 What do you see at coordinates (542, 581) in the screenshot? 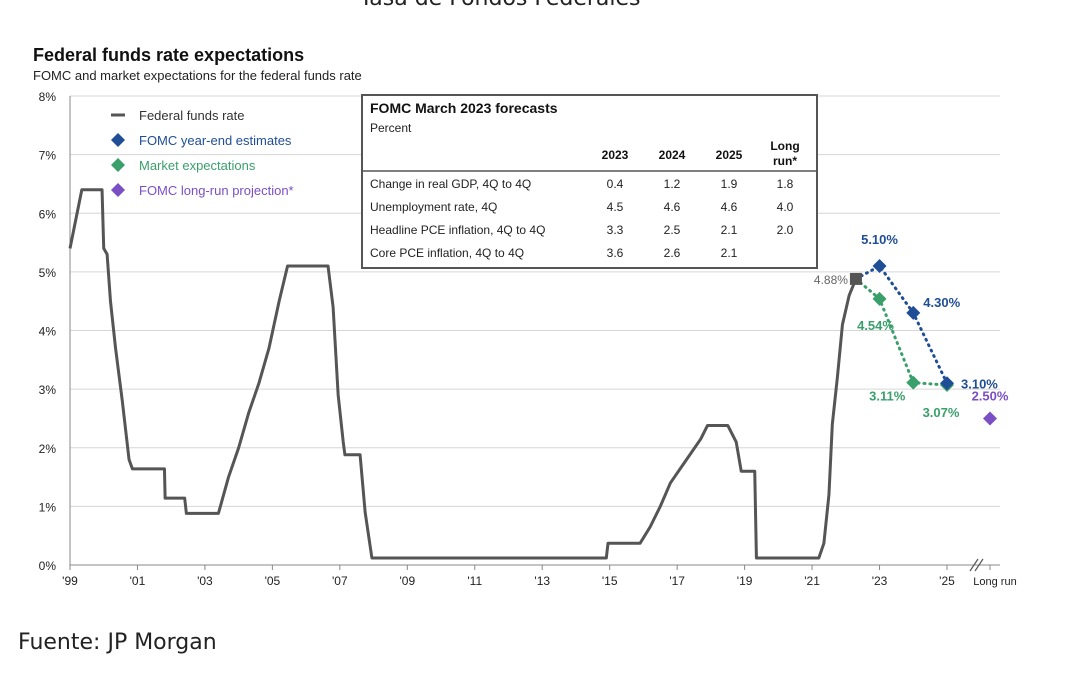
I see `x-tick-label: '13` at bounding box center [542, 581].